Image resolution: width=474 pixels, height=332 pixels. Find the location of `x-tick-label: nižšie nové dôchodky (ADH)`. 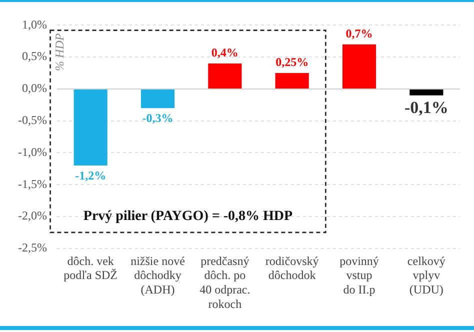

x-tick-label: nižšie nové dôchodky (ADH) is located at coordinates (157, 275).